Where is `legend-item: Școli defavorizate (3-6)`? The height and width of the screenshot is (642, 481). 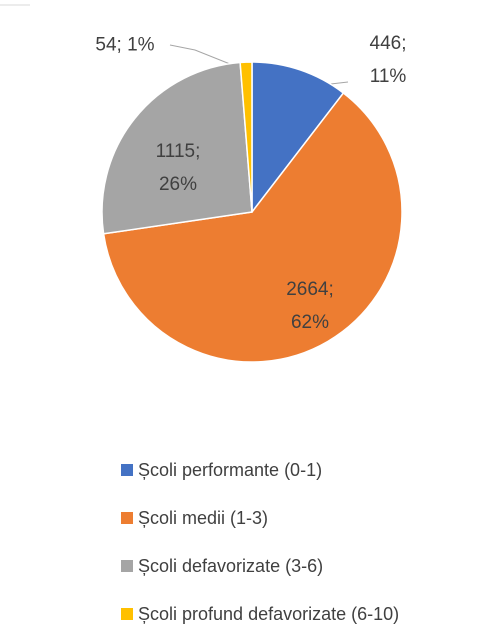
legend-item: Școli defavorizate (3-6) is located at coordinates (260, 566).